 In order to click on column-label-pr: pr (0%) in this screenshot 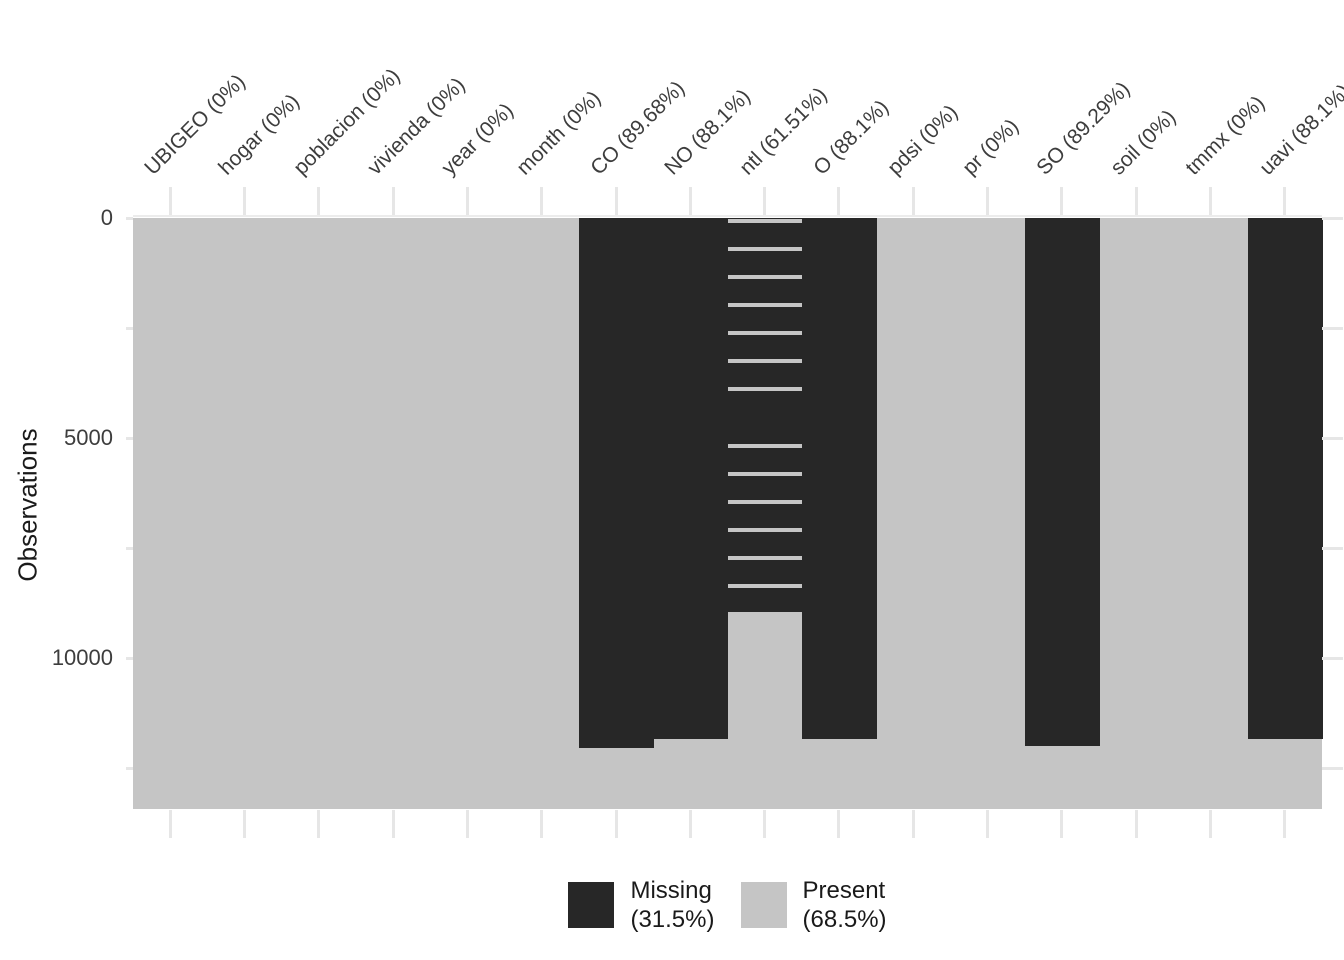, I will do `click(990, 147)`.